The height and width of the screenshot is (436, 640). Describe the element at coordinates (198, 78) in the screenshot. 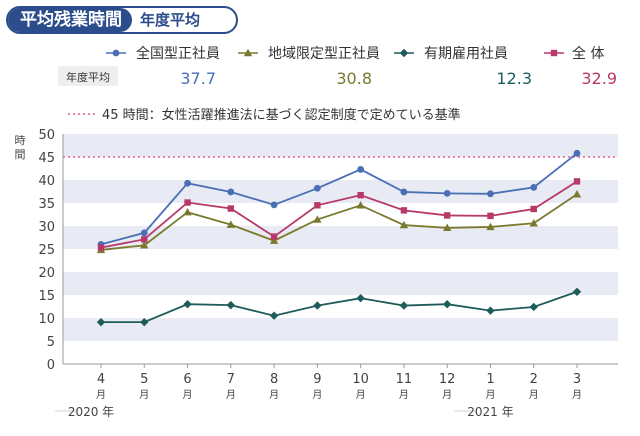

I see `annual-average-value: 37.7` at that location.